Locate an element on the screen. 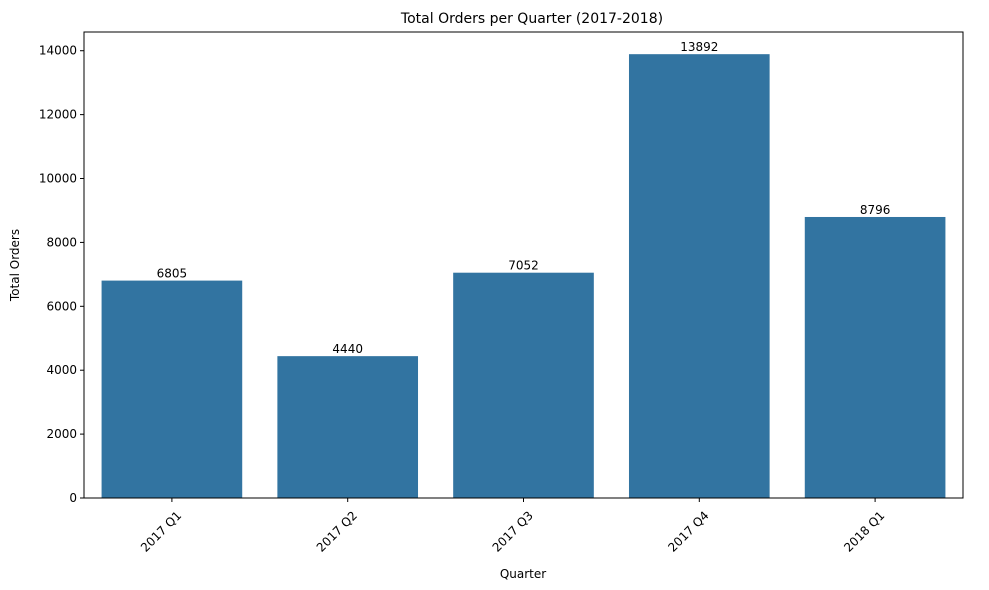 This screenshot has width=989, height=590. y-tick-label: 10000 is located at coordinates (58, 179).